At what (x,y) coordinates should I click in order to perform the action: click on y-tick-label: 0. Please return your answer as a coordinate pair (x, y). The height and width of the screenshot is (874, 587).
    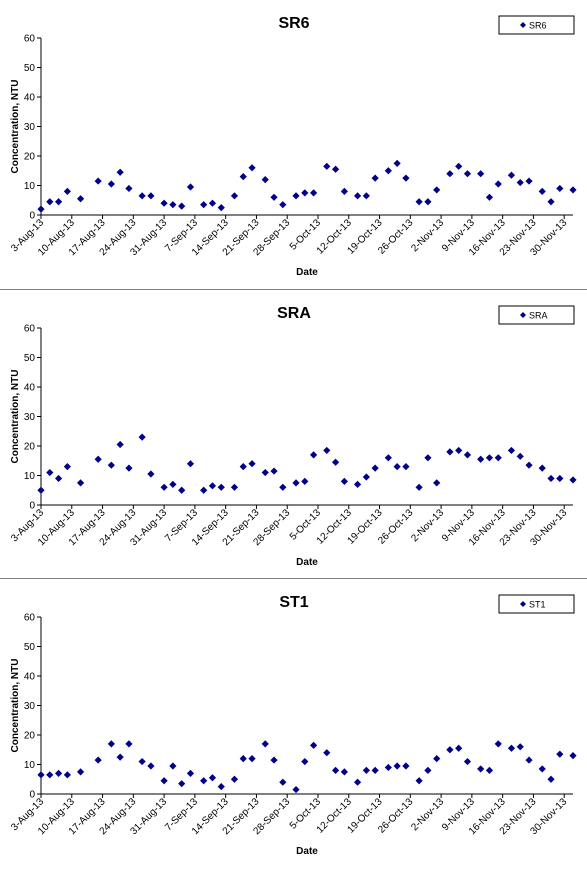
    Looking at the image, I should click on (32, 506).